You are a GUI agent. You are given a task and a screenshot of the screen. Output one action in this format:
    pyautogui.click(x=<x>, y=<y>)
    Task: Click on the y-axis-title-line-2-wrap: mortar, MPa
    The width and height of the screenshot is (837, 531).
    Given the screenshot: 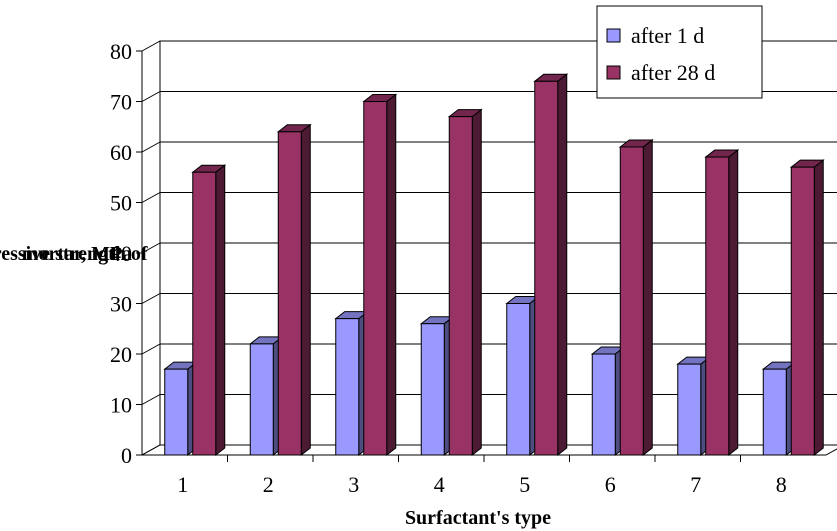 What is the action you would take?
    pyautogui.click(x=77, y=254)
    